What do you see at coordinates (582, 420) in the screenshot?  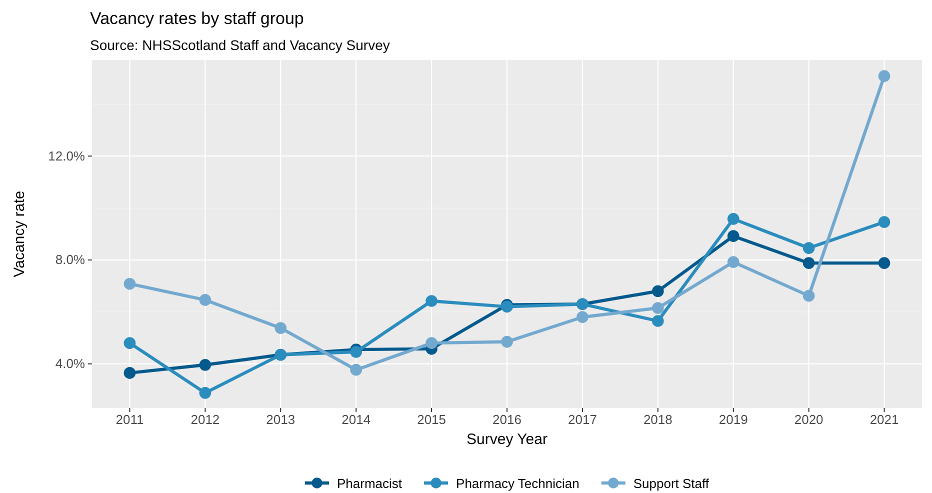 I see `x-tick-label: 2017` at bounding box center [582, 420].